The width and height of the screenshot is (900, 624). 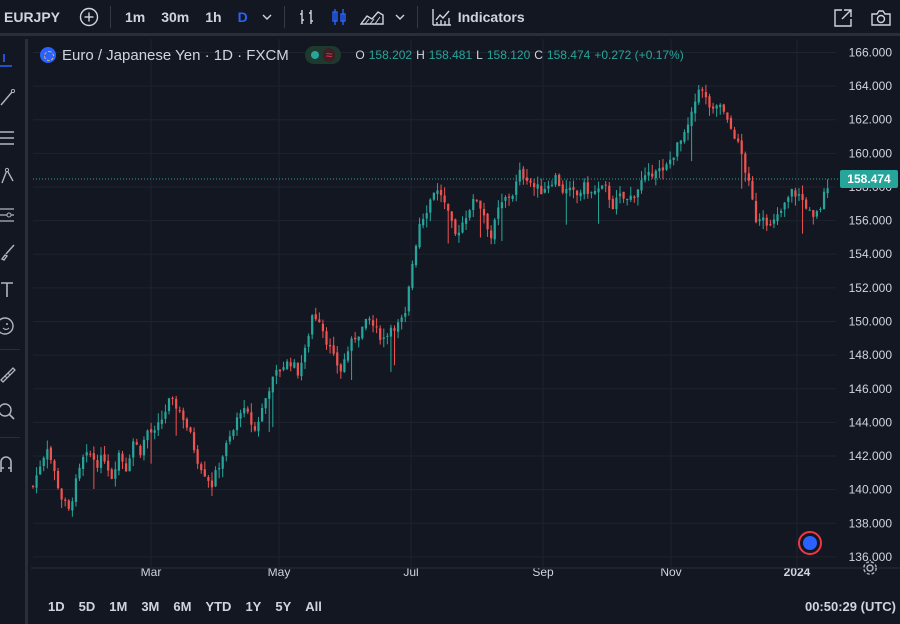 I want to click on change-value: +0.272 (+0.17%), so click(x=639, y=55).